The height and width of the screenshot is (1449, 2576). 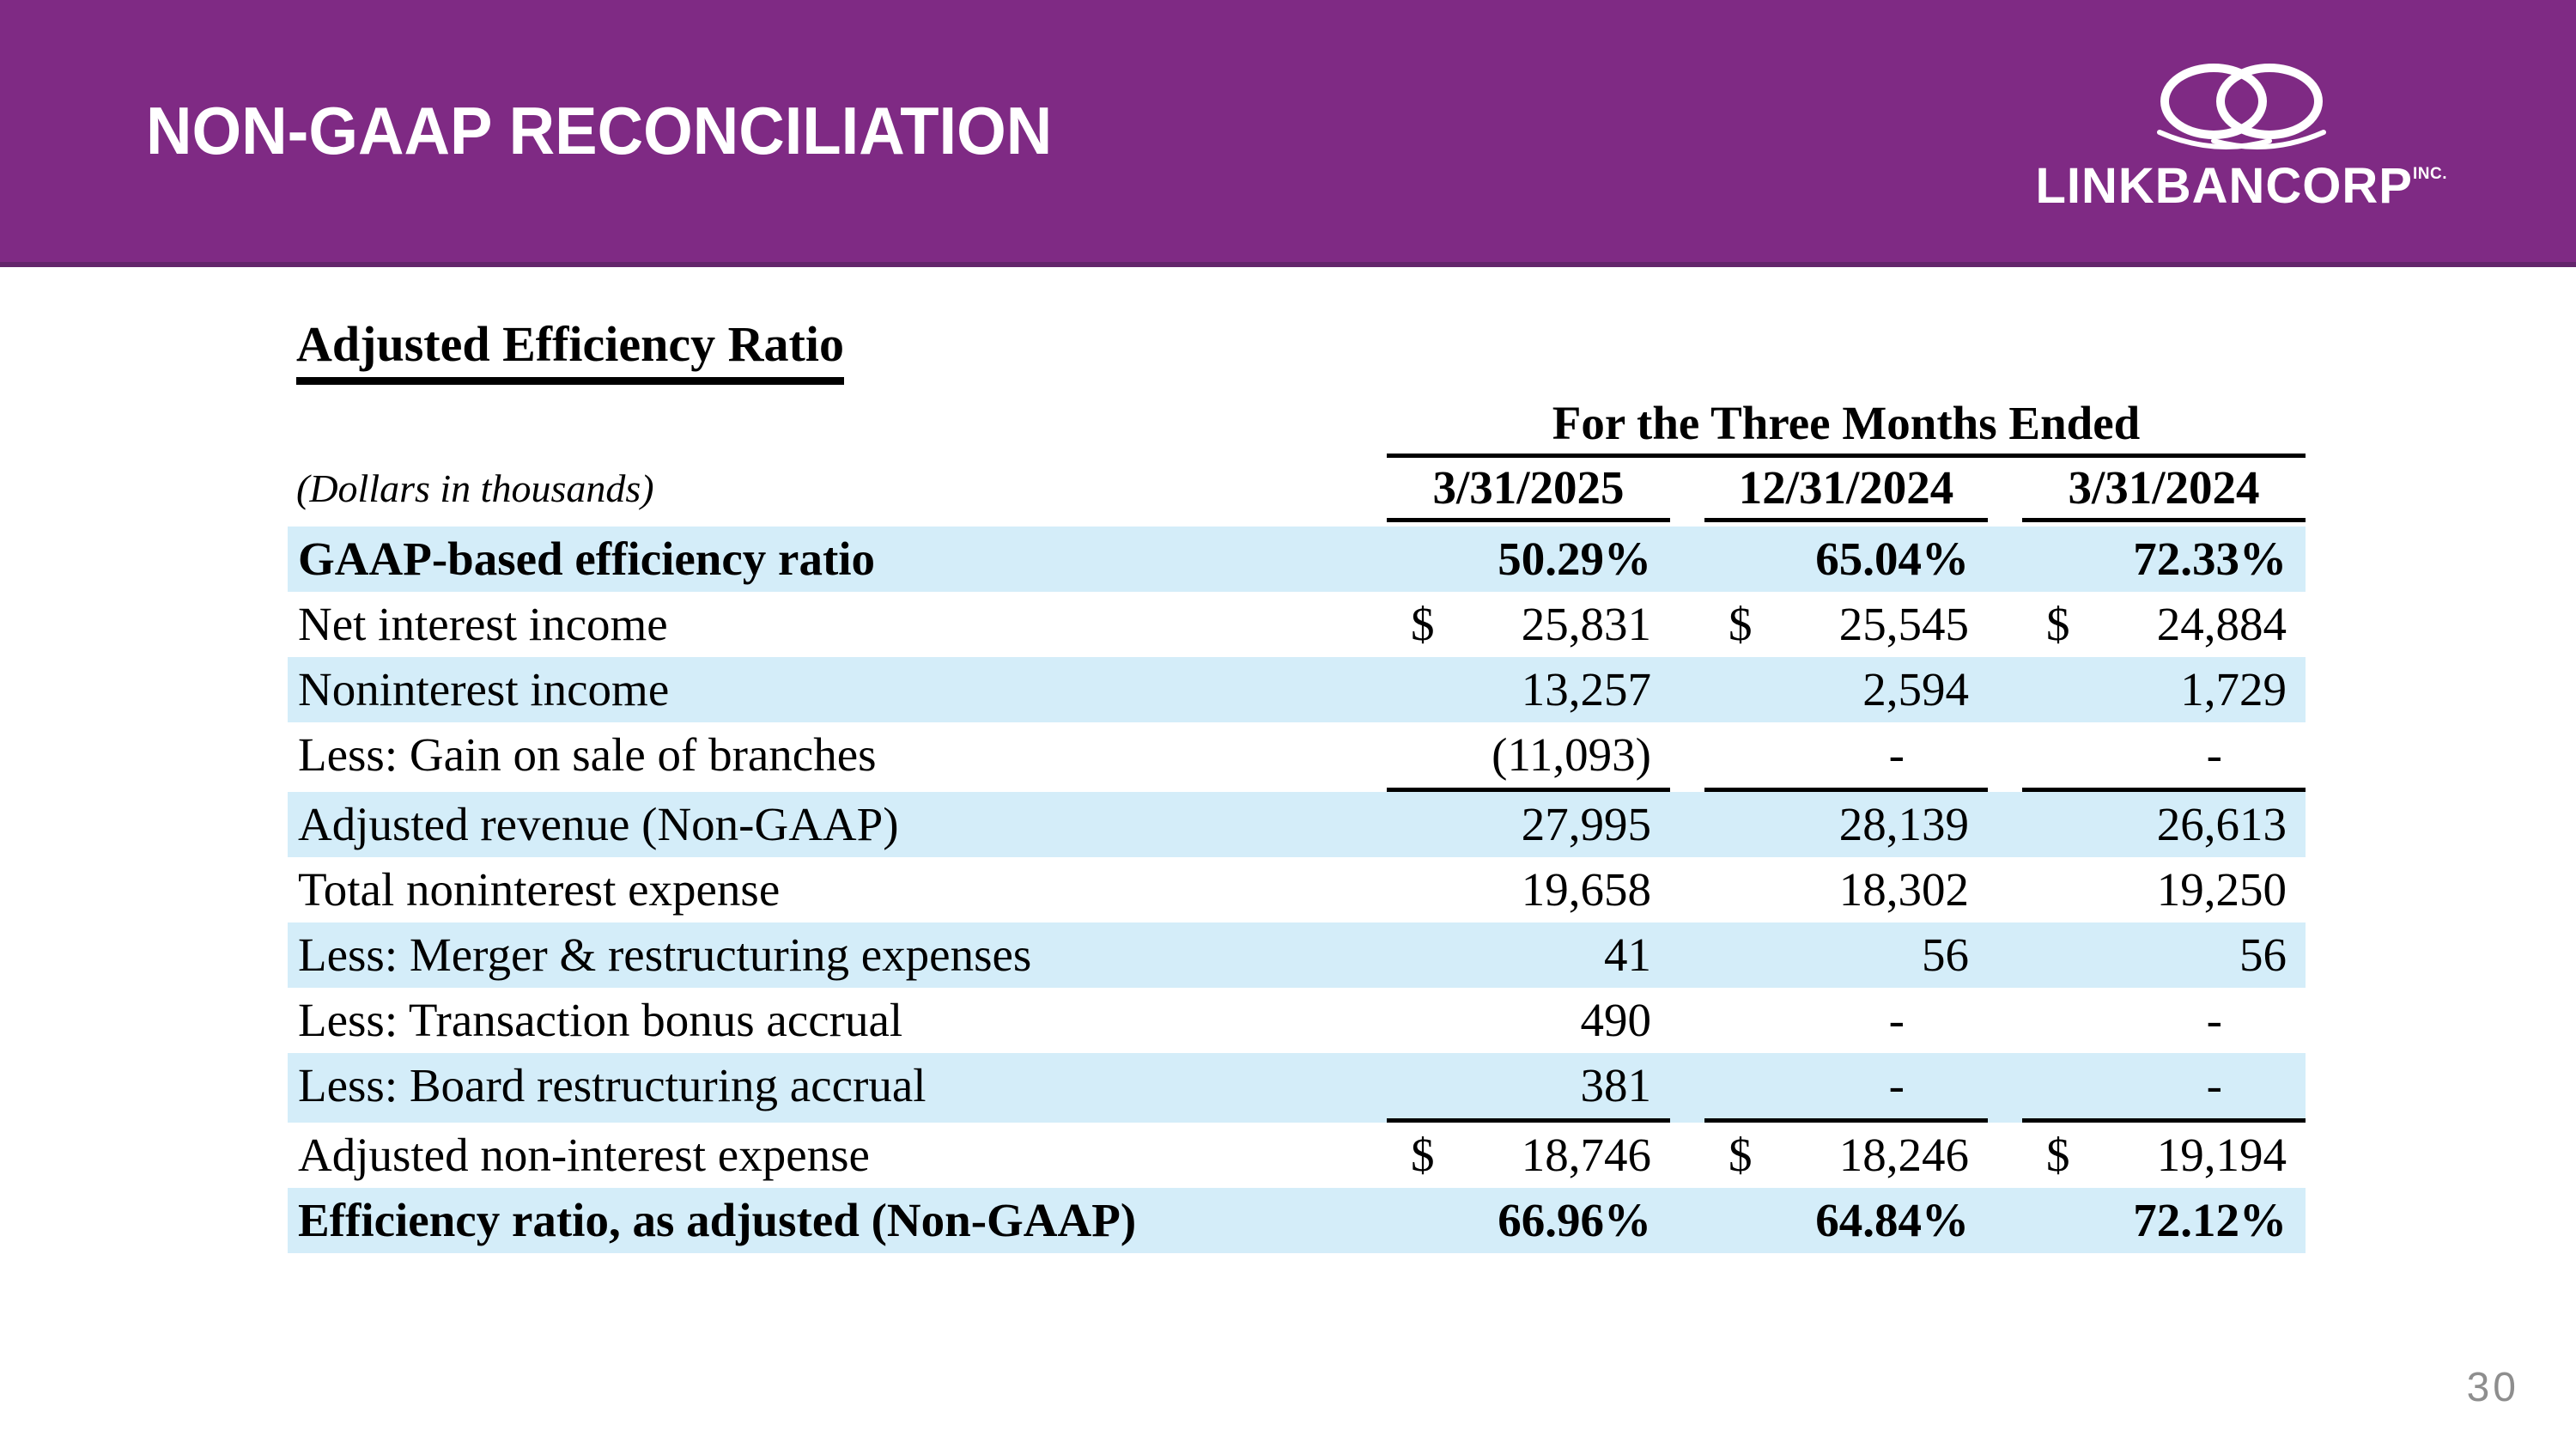 What do you see at coordinates (1586, 623) in the screenshot?
I see `row-value: 25,831` at bounding box center [1586, 623].